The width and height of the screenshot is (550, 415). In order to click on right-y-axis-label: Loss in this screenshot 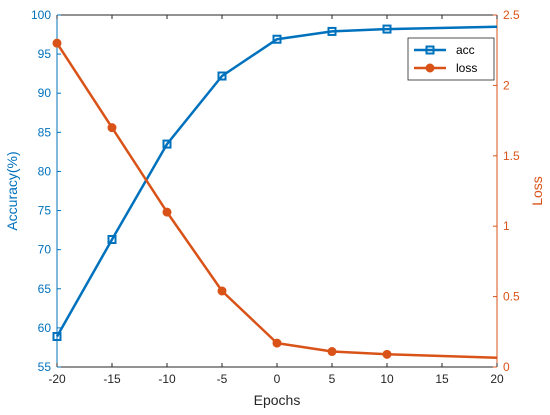, I will do `click(537, 191)`.